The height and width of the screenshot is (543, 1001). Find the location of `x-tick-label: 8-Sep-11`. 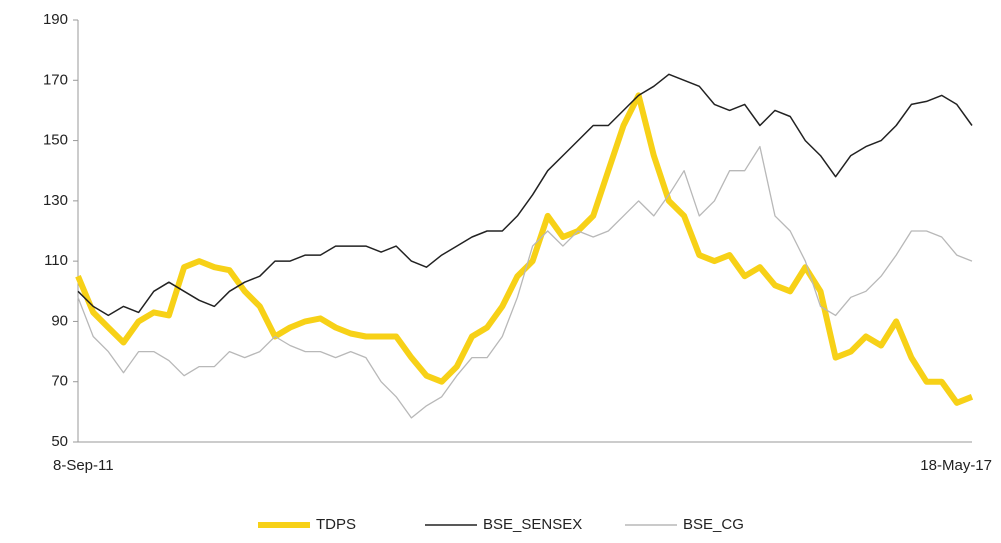

x-tick-label: 8-Sep-11 is located at coordinates (83, 465).